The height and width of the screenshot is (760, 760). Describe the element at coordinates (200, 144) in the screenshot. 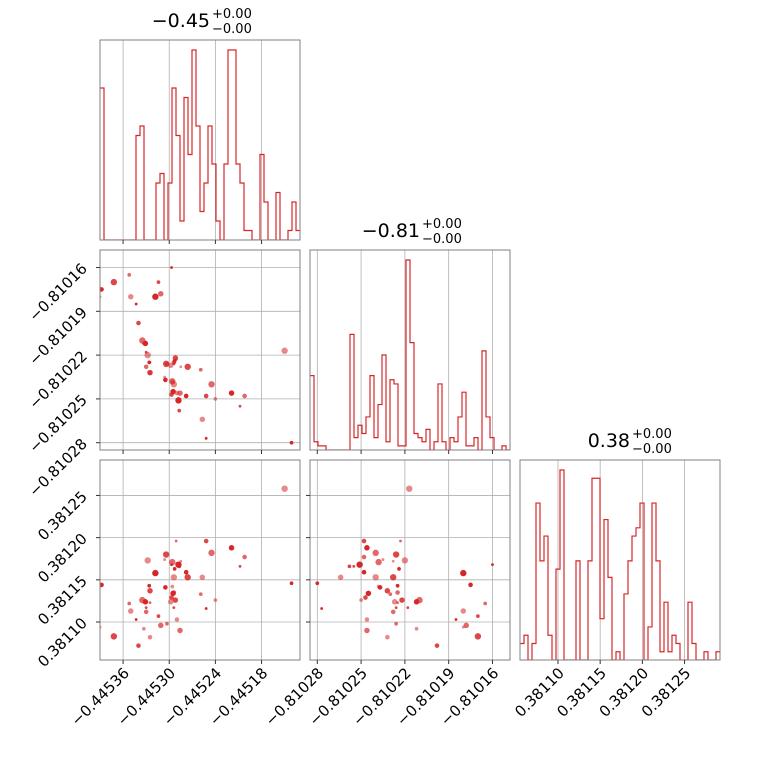

I see `histogram-step-p0` at that location.